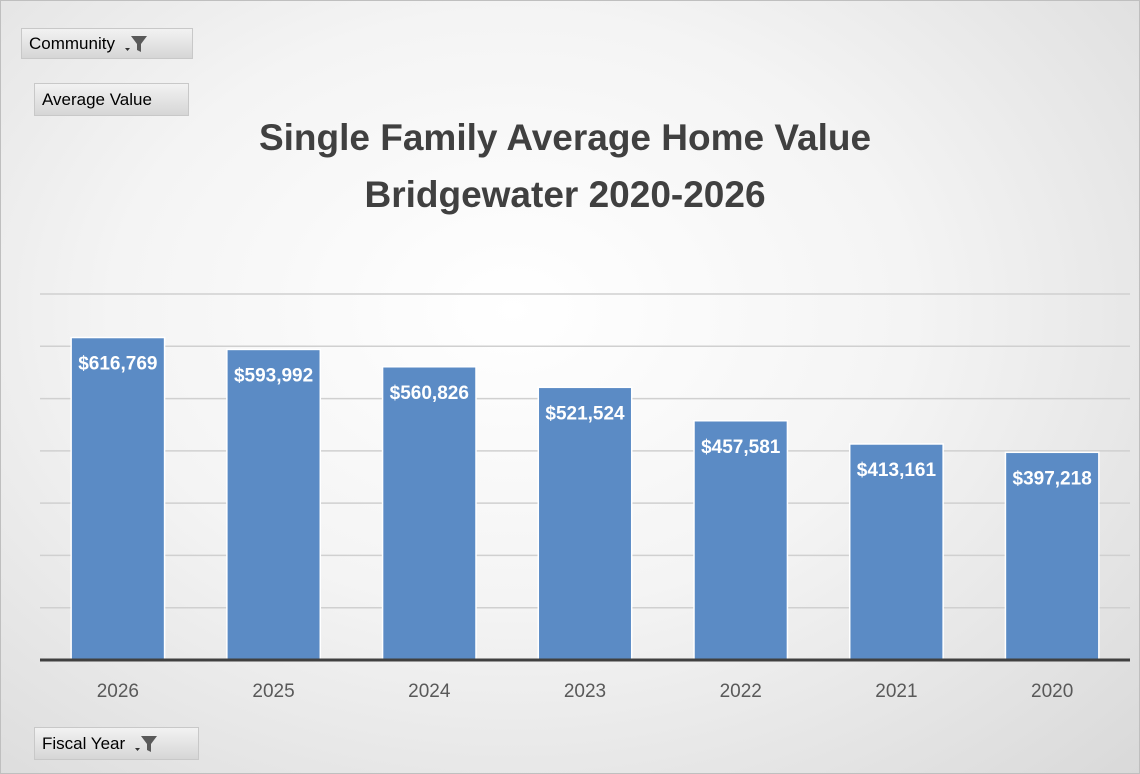 This screenshot has width=1140, height=774. I want to click on values-field-button: Average Value, so click(111, 99).